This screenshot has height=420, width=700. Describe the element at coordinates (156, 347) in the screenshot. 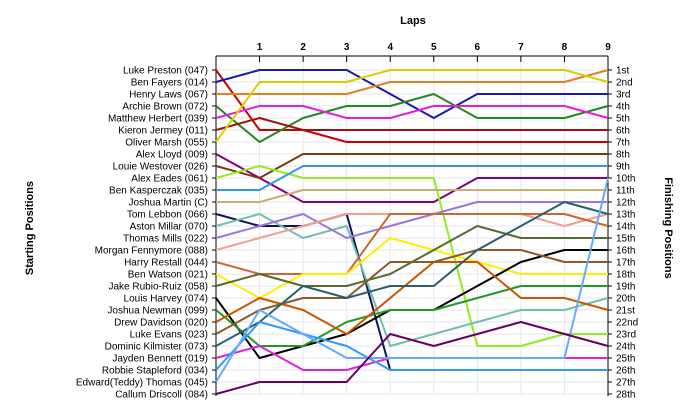

I see `starting-position-label: Dominic Kilmister (073)` at that location.